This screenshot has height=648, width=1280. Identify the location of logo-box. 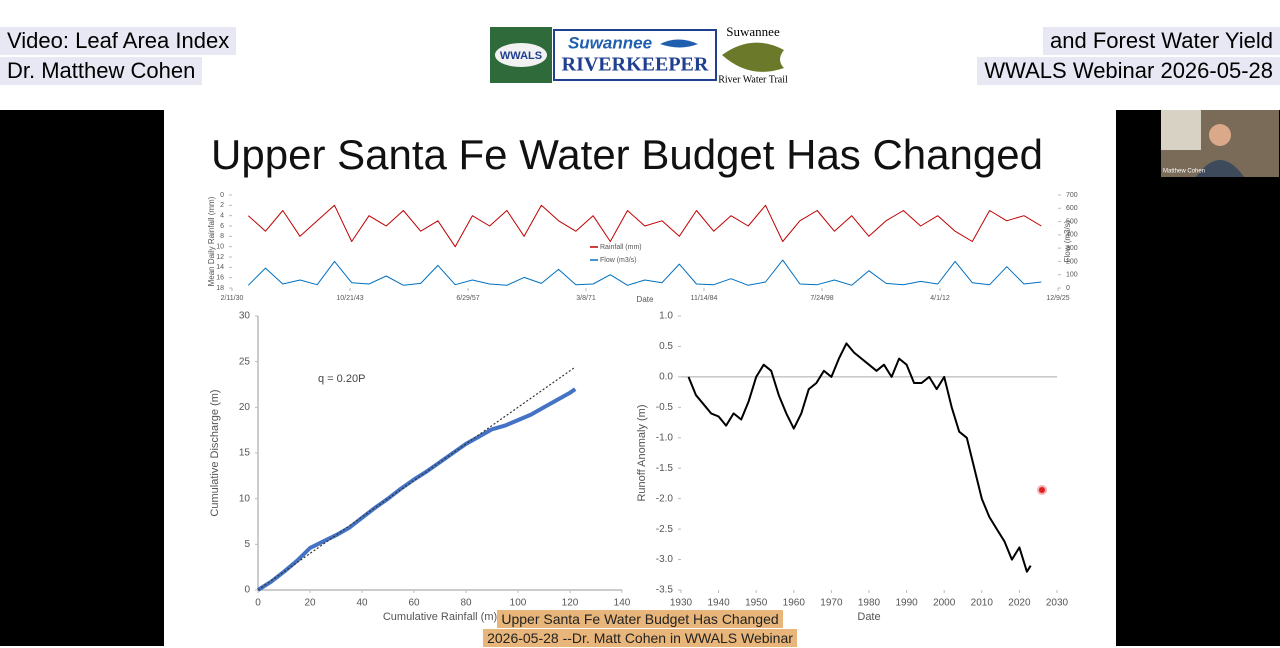
(635, 55).